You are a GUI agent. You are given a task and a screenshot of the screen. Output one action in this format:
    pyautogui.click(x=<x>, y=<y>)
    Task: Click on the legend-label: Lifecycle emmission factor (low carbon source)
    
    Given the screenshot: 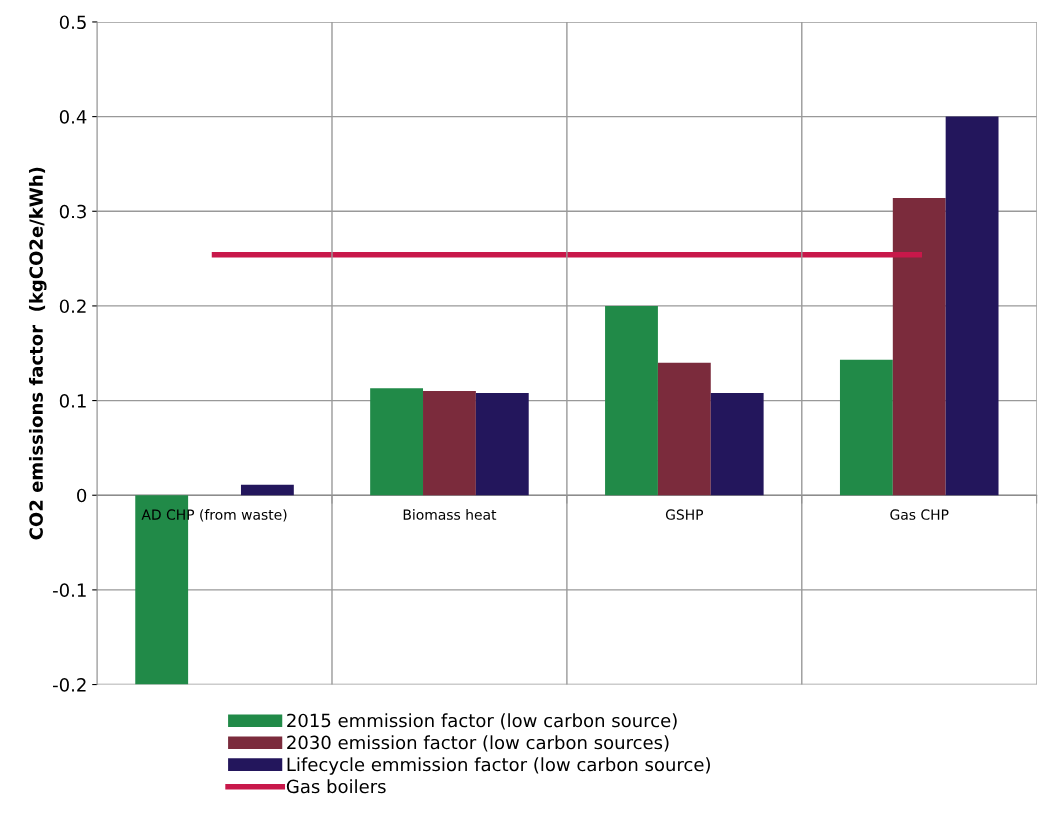 What is the action you would take?
    pyautogui.click(x=498, y=766)
    